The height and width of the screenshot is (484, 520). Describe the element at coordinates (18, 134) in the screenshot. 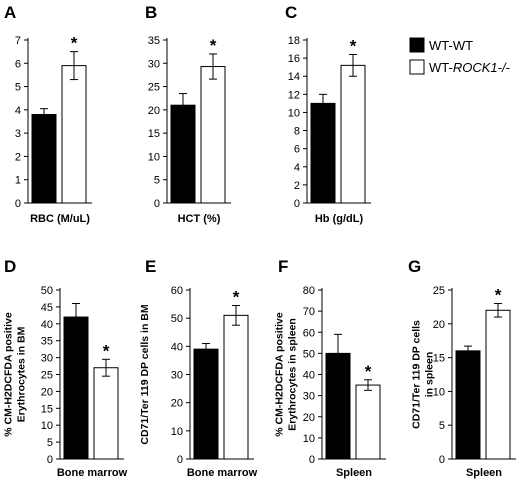

I see `y-tick-label: 3` at that location.